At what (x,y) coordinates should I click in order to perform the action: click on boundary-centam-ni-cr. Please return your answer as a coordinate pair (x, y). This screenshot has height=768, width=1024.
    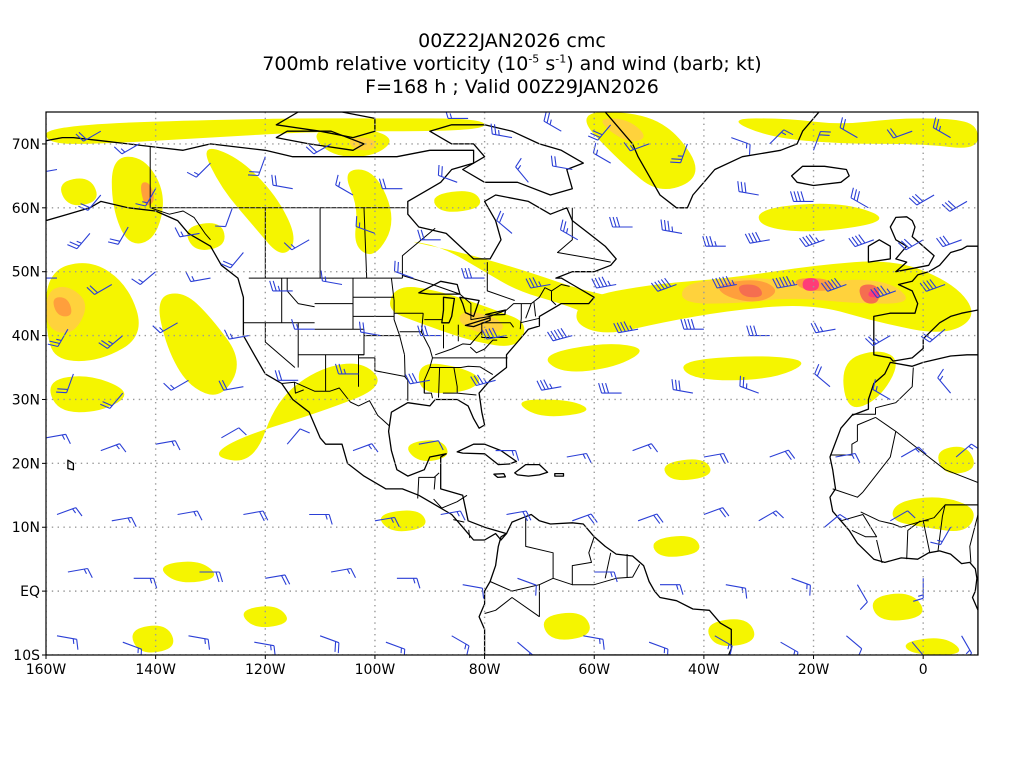
    Looking at the image, I should click on (459, 521).